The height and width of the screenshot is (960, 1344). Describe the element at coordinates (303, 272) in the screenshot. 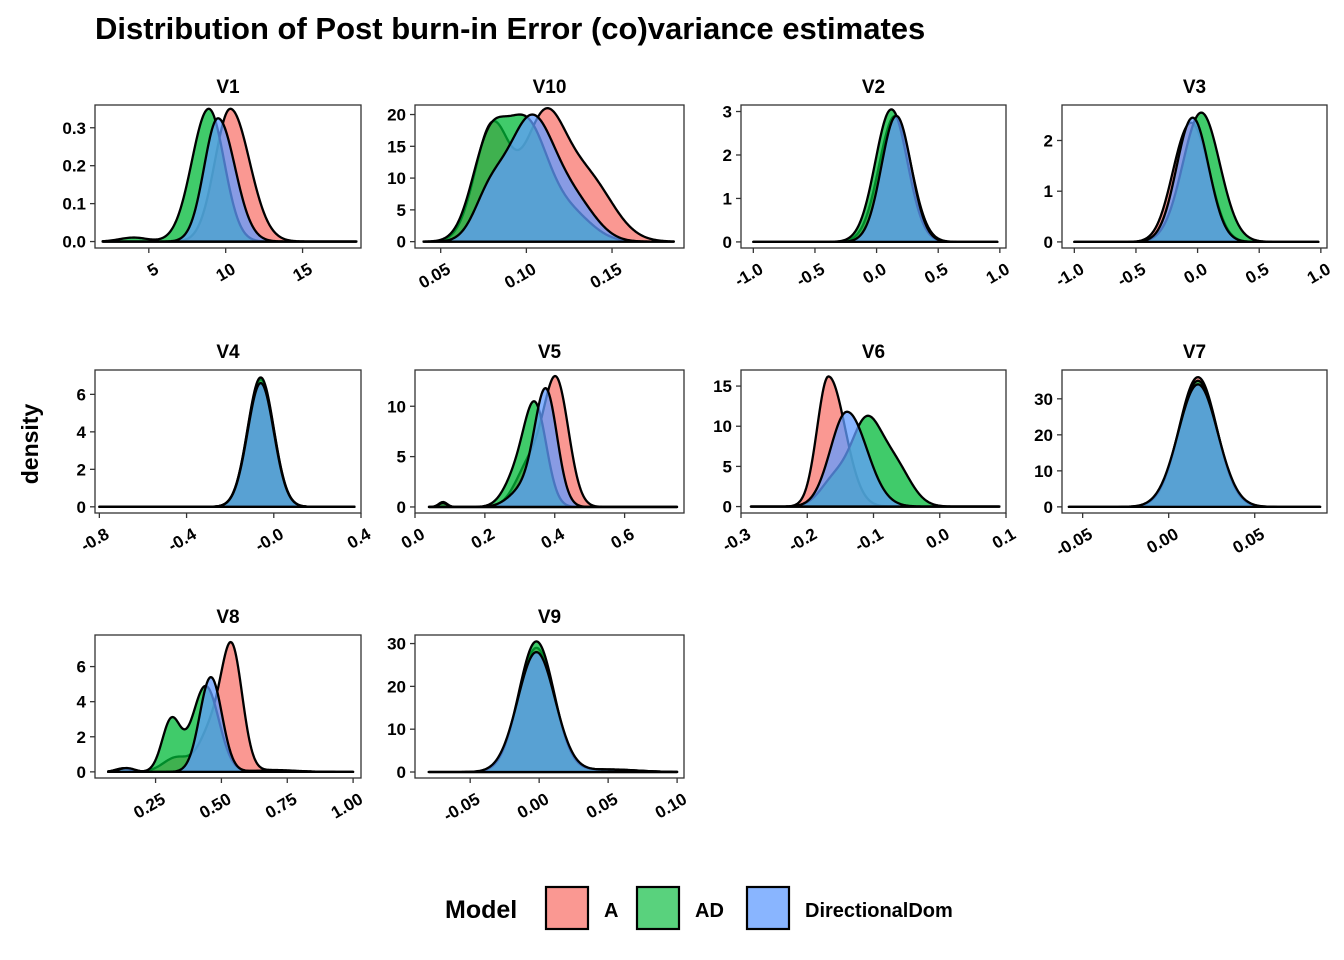

I see `xtick-label: 15` at that location.